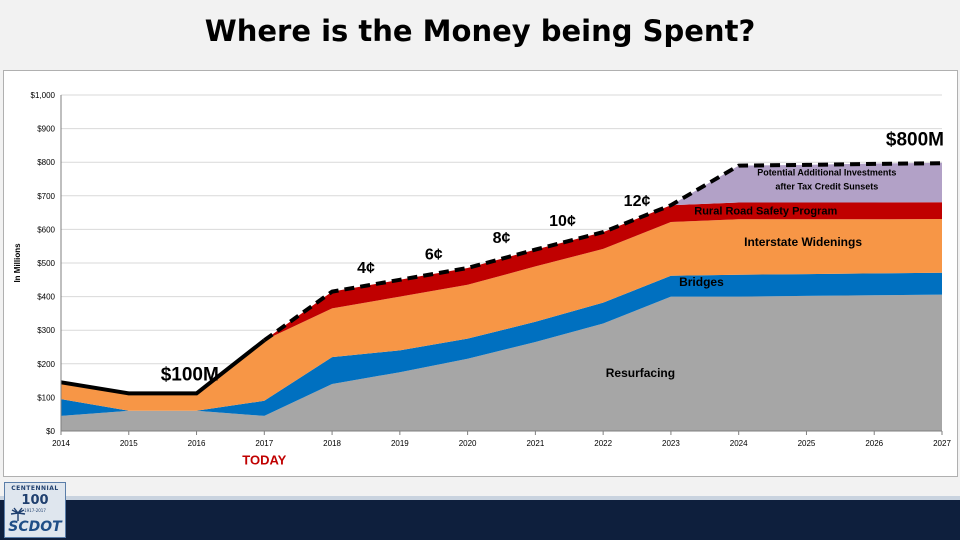 This screenshot has height=540, width=960. I want to click on logo-agency-text: SCDOT, so click(35, 527).